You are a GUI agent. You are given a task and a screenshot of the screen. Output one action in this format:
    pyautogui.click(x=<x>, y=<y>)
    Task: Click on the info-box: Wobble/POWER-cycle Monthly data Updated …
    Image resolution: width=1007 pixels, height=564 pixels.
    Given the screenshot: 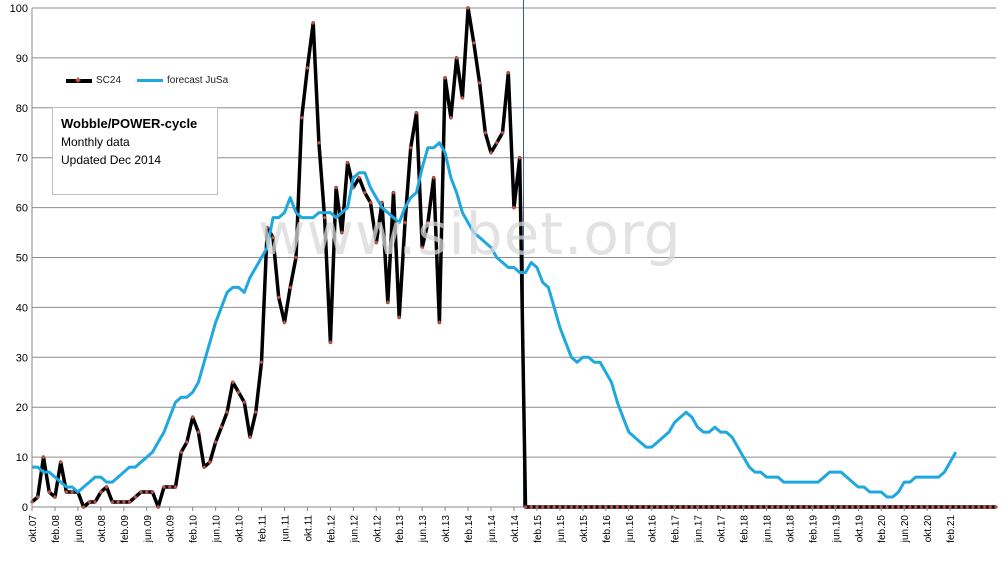 What is the action you would take?
    pyautogui.click(x=135, y=151)
    